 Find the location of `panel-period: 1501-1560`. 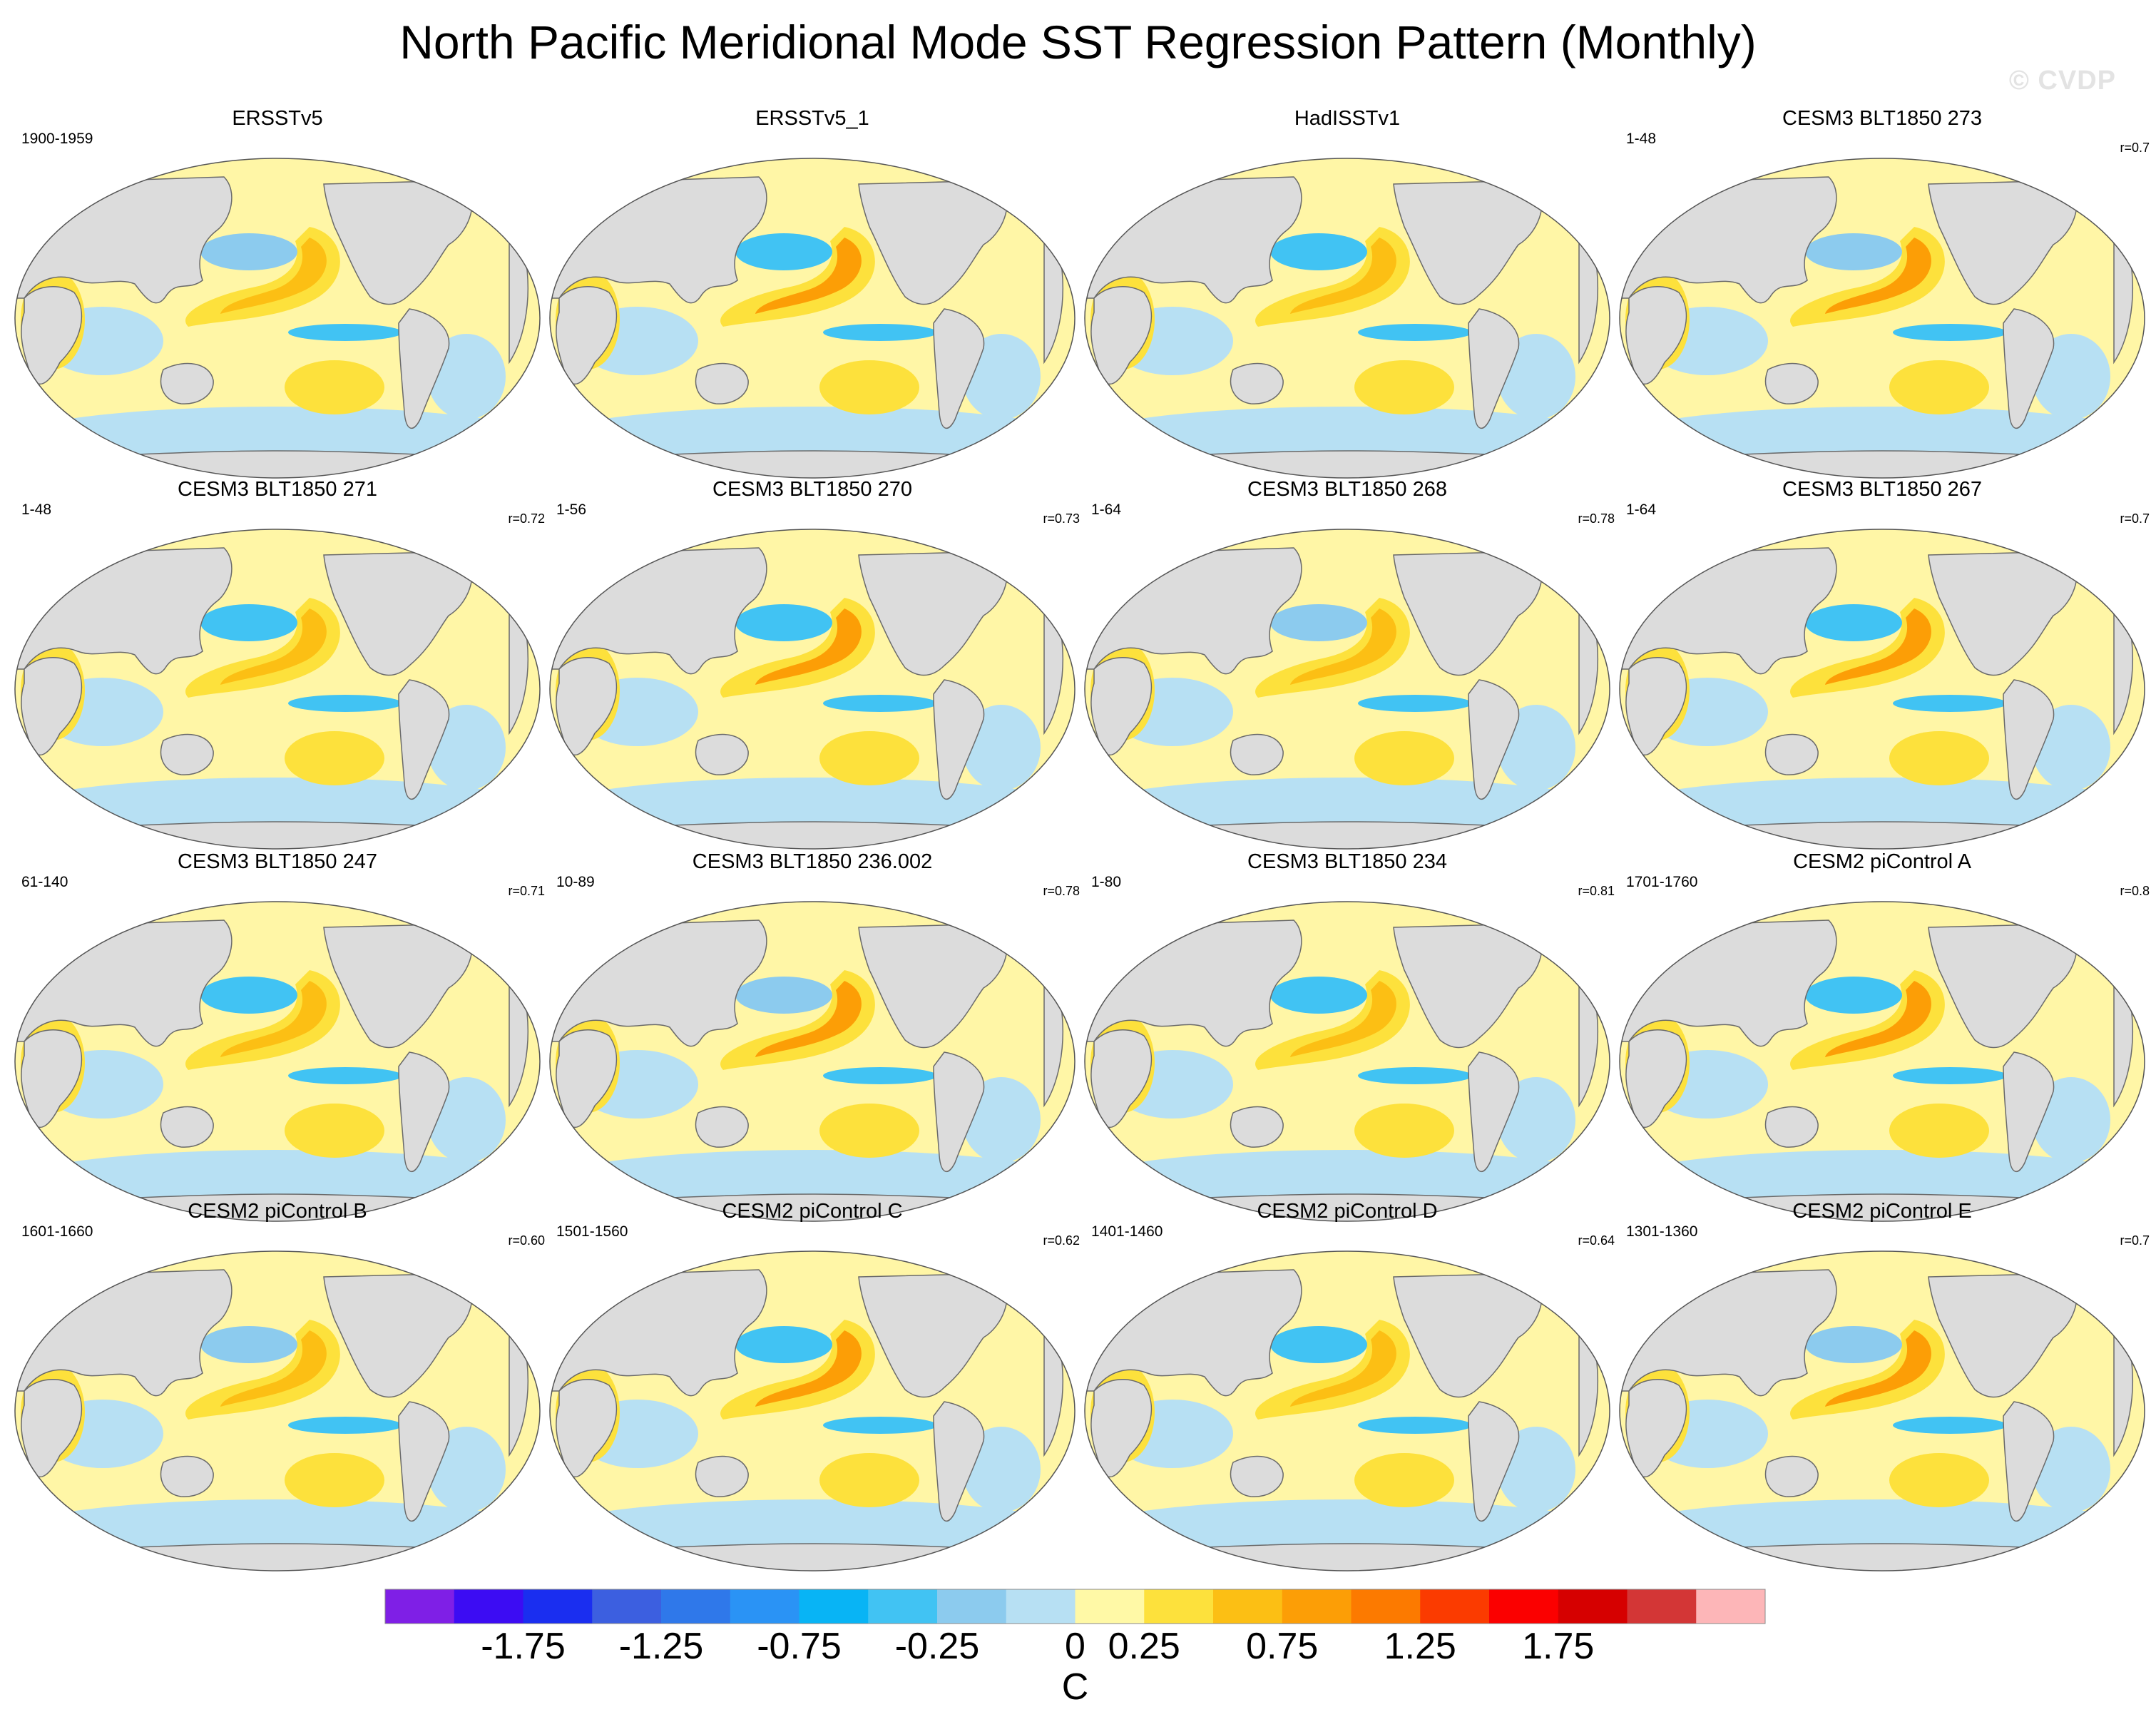

panel-period: 1501-1560 is located at coordinates (592, 1231).